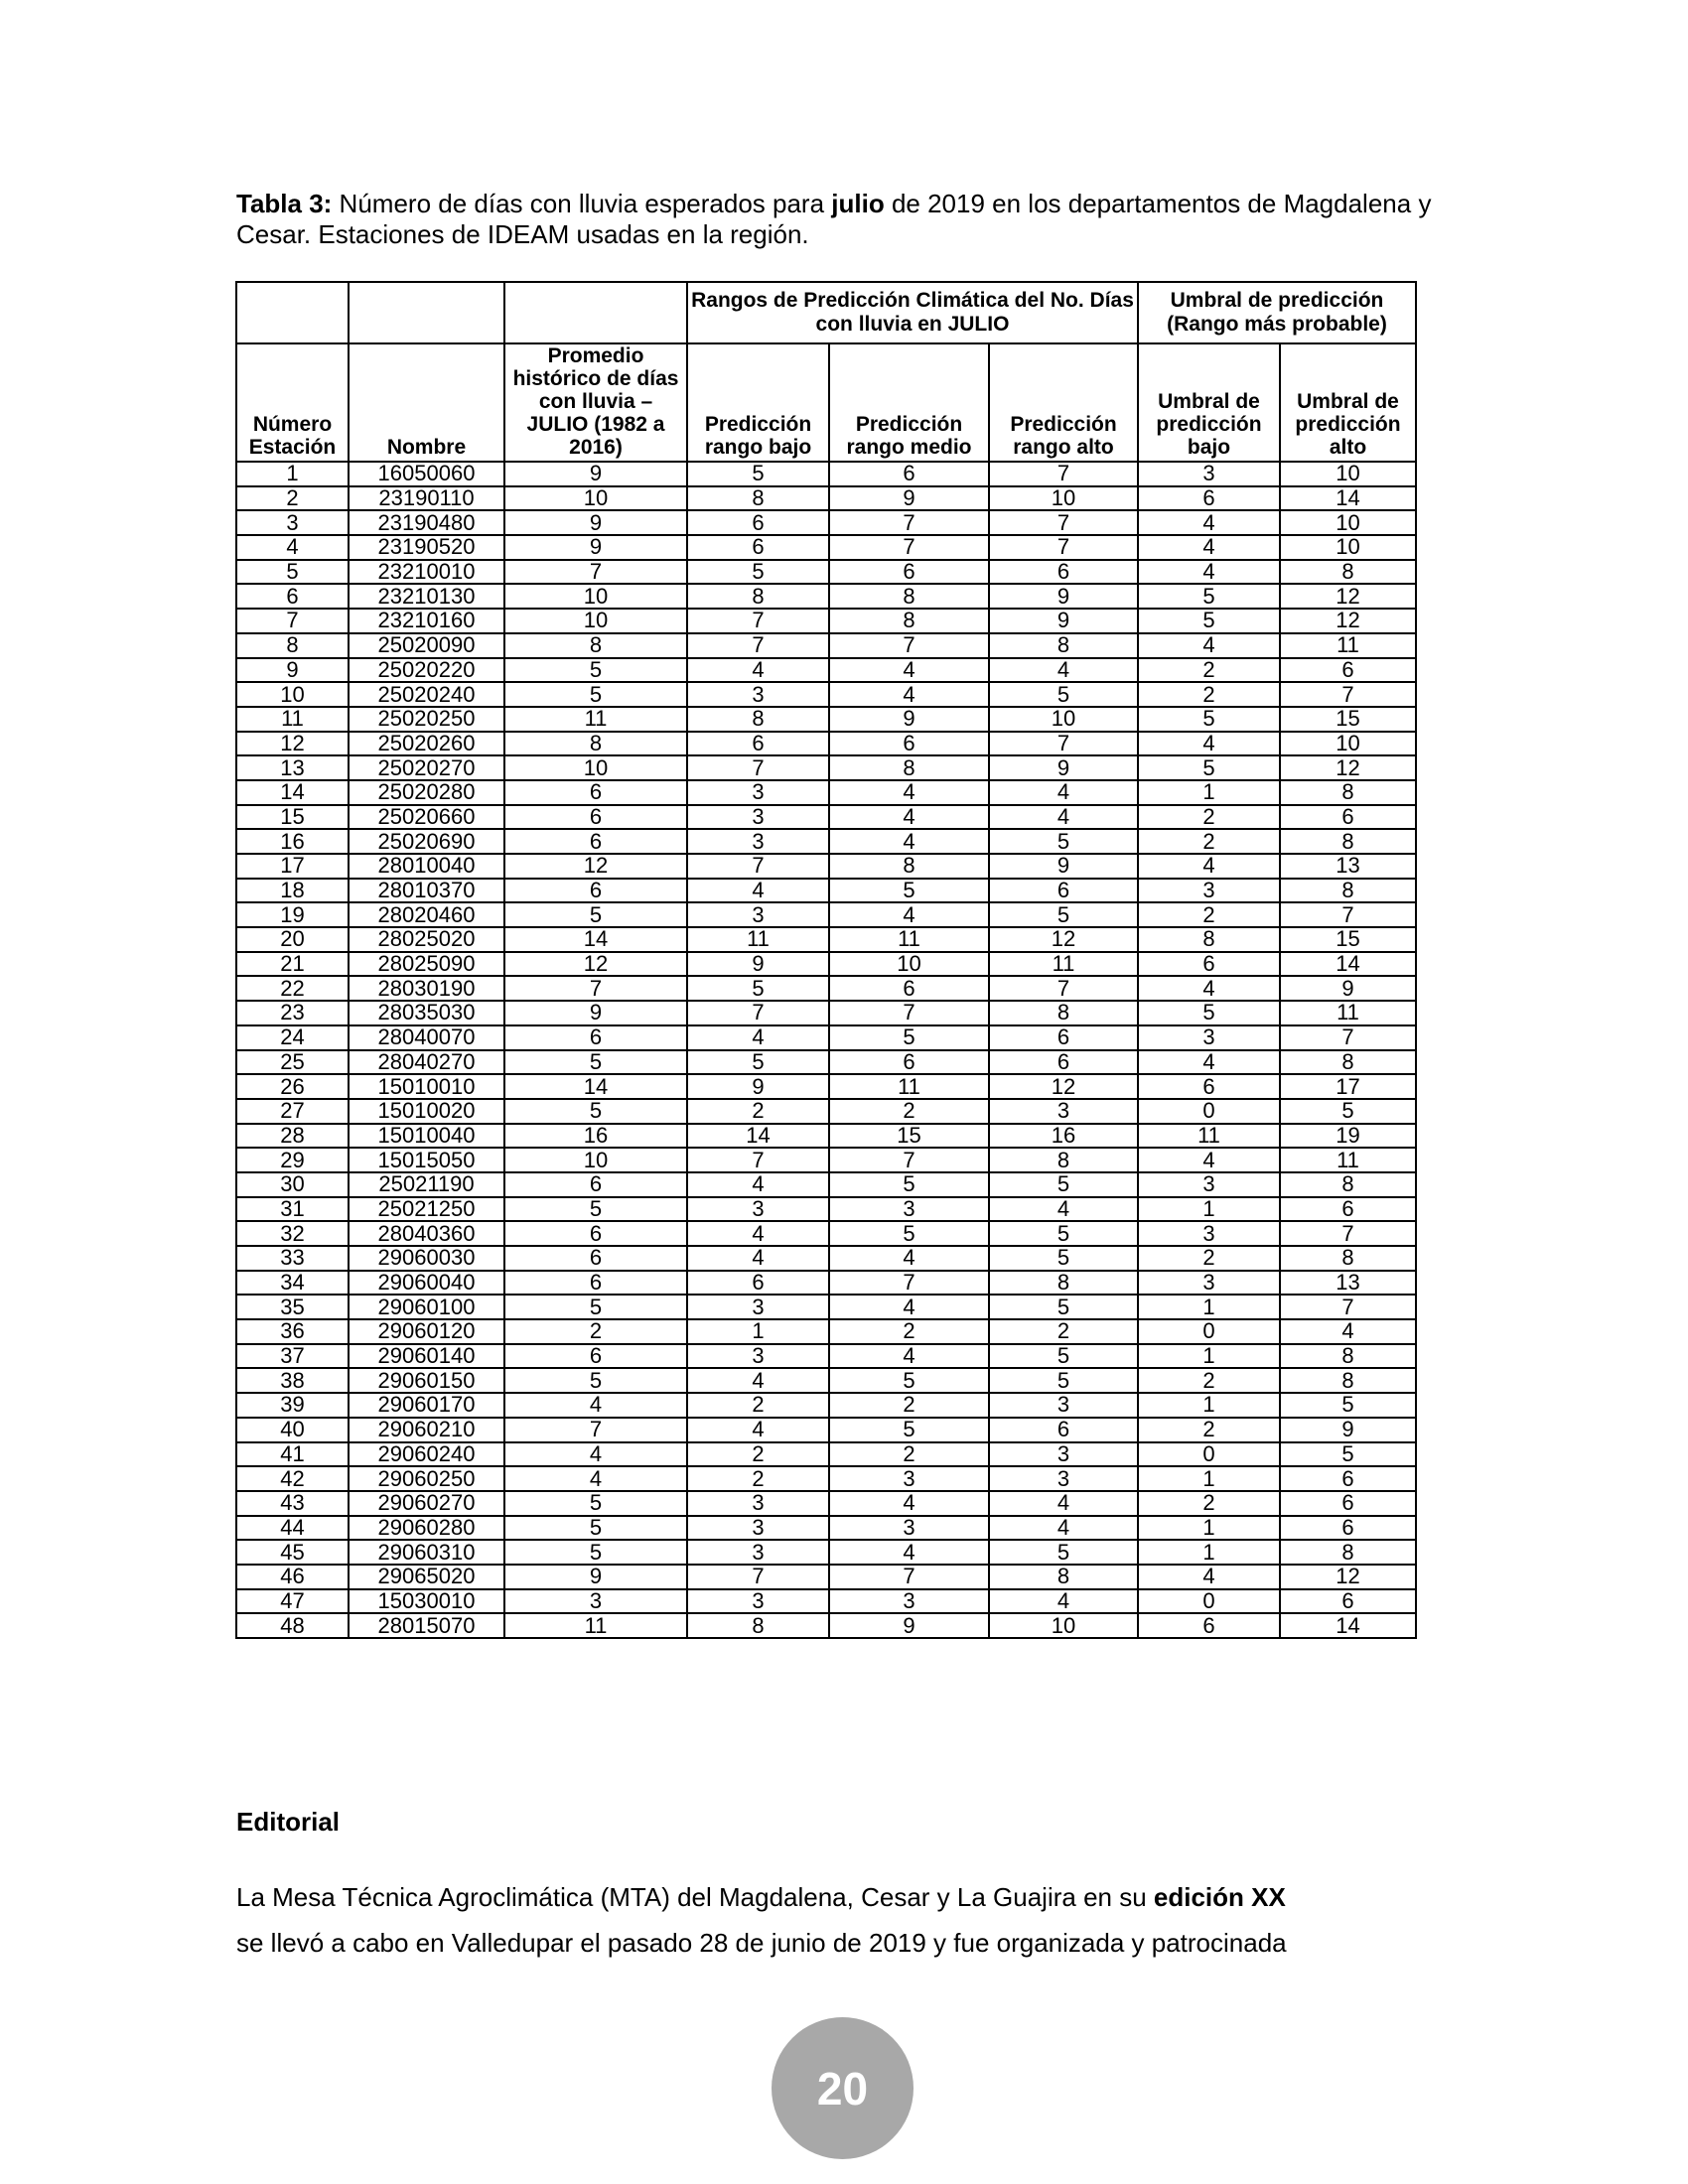  What do you see at coordinates (826, 1160) in the screenshot?
I see `table-row: 29 15015050 10 7 7 8 4 11` at bounding box center [826, 1160].